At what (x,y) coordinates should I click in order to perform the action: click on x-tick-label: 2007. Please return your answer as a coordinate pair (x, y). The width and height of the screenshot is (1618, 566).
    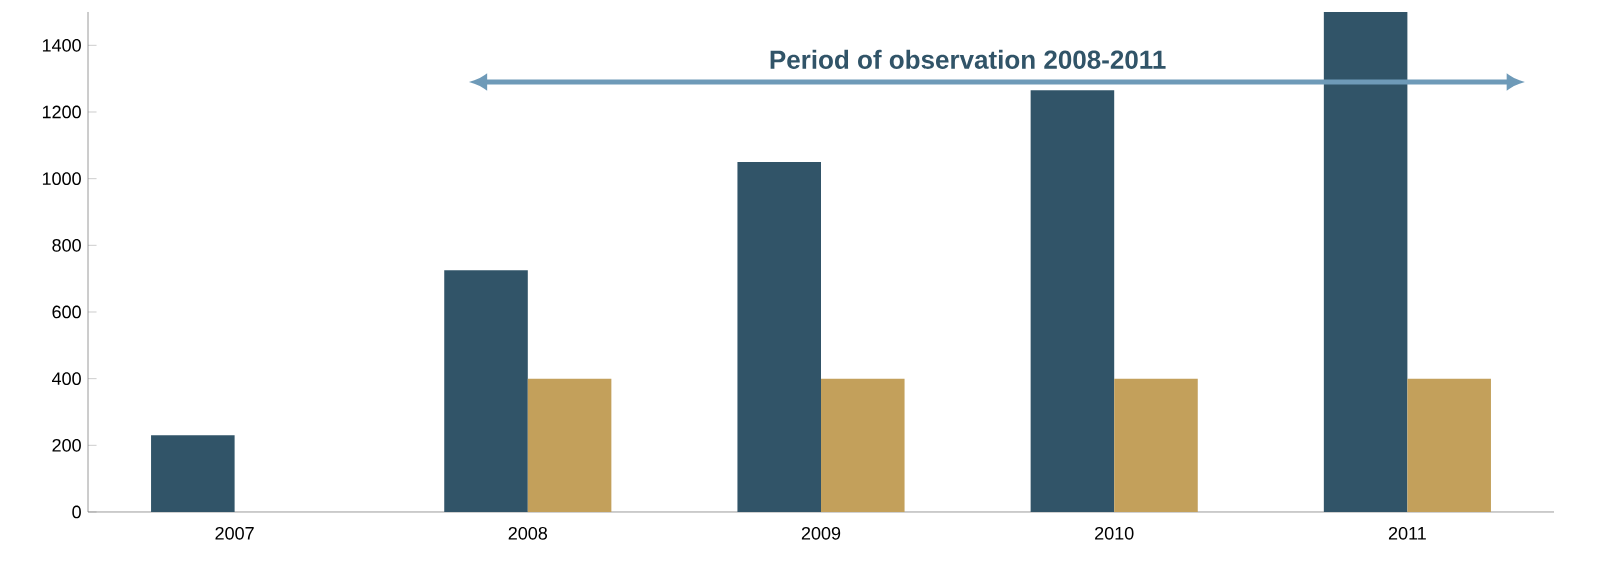
    Looking at the image, I should click on (234, 533).